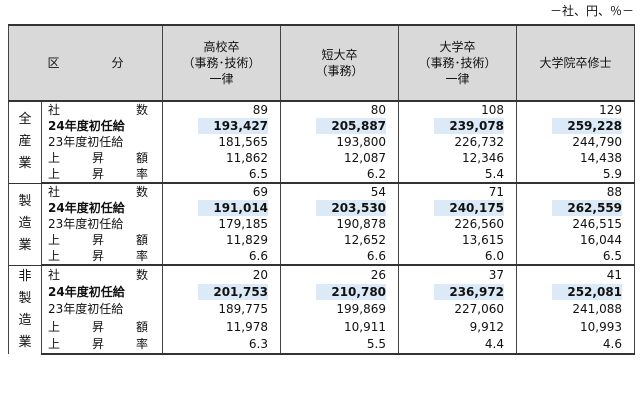 The width and height of the screenshot is (640, 412). Describe the element at coordinates (222, 208) in the screenshot. I see `table-cell: 191,014` at that location.